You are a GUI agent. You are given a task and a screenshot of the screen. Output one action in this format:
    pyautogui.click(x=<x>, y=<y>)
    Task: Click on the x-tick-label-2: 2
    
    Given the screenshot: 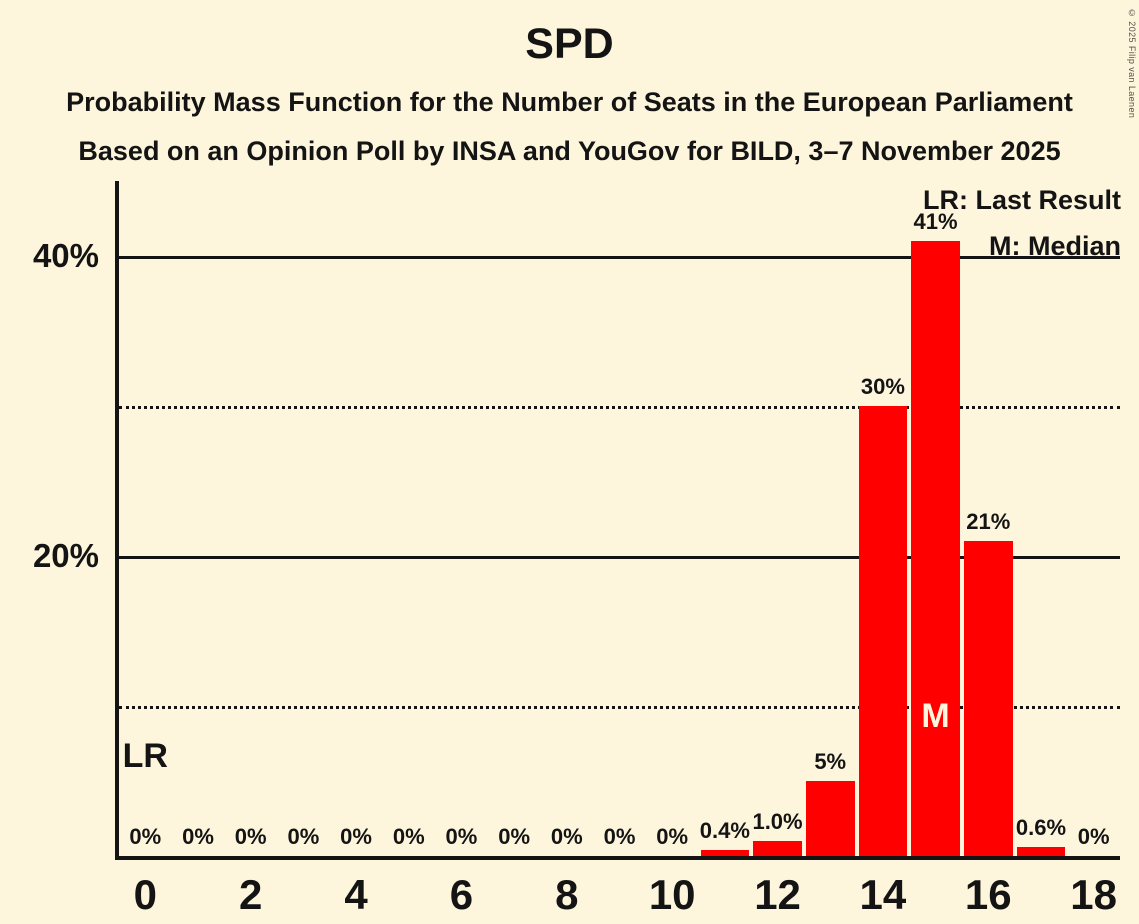 What is the action you would take?
    pyautogui.click(x=251, y=894)
    